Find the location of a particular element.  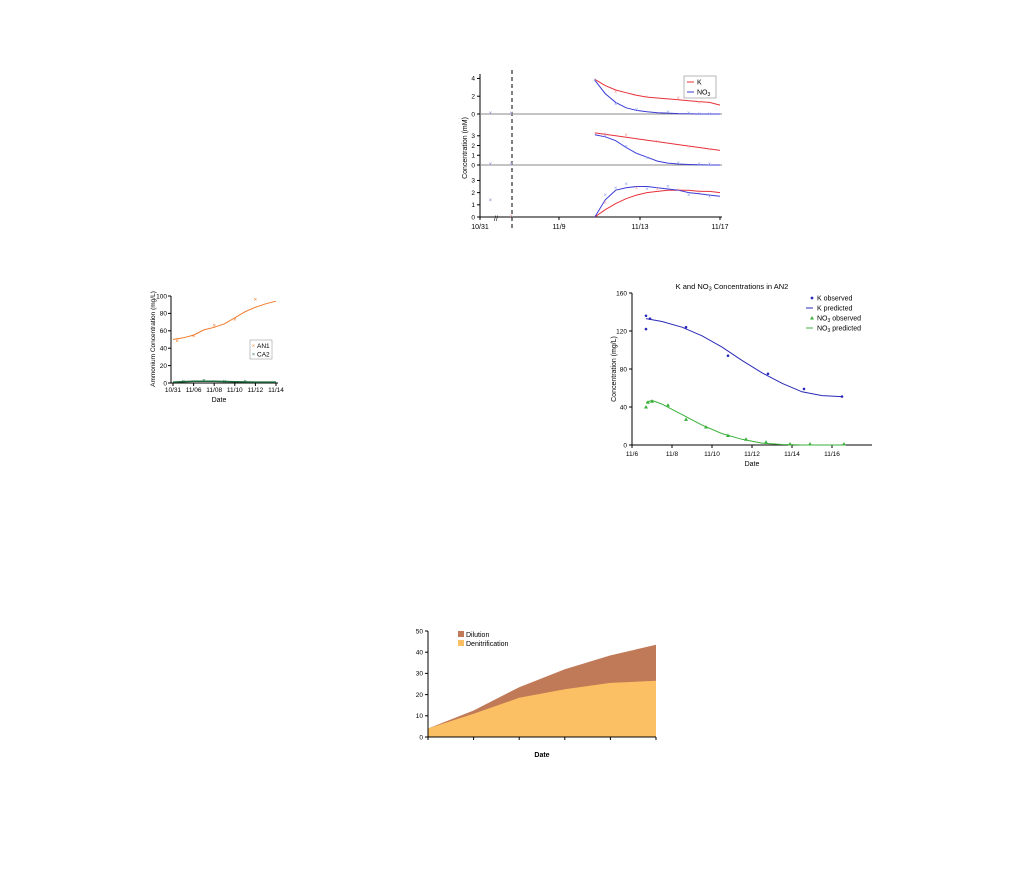

bottom-legend-dilution-swatch is located at coordinates (461, 634).